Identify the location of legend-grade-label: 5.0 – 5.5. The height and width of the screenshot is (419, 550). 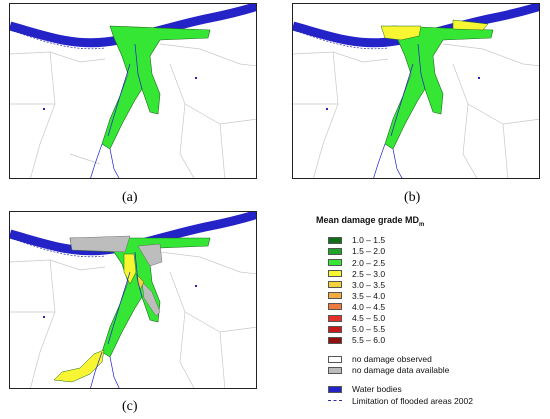
(369, 329).